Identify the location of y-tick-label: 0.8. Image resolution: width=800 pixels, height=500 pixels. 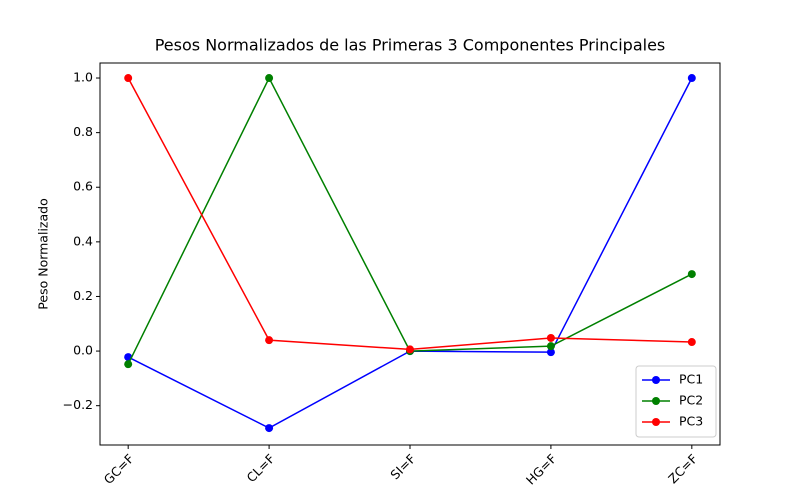
(83, 131).